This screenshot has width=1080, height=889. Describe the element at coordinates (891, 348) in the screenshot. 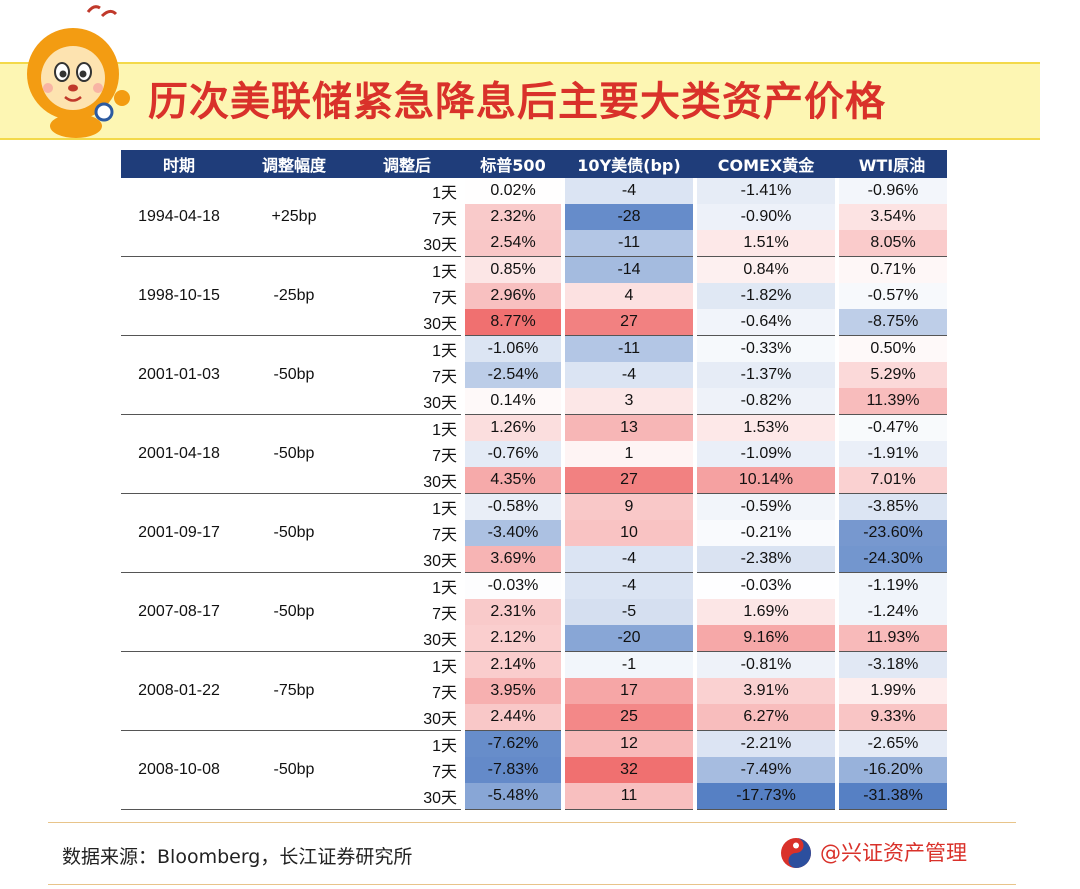

I see `cell-wti-oil: 0.50%` at that location.